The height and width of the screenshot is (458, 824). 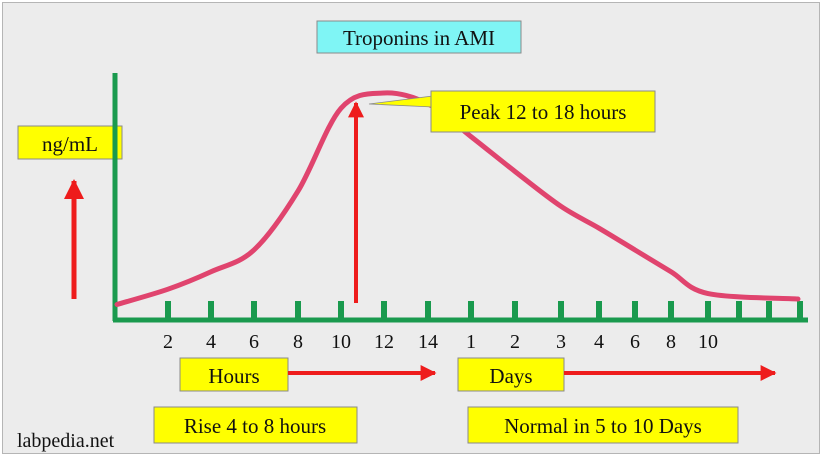 What do you see at coordinates (561, 342) in the screenshot?
I see `x-tick-label: 3` at bounding box center [561, 342].